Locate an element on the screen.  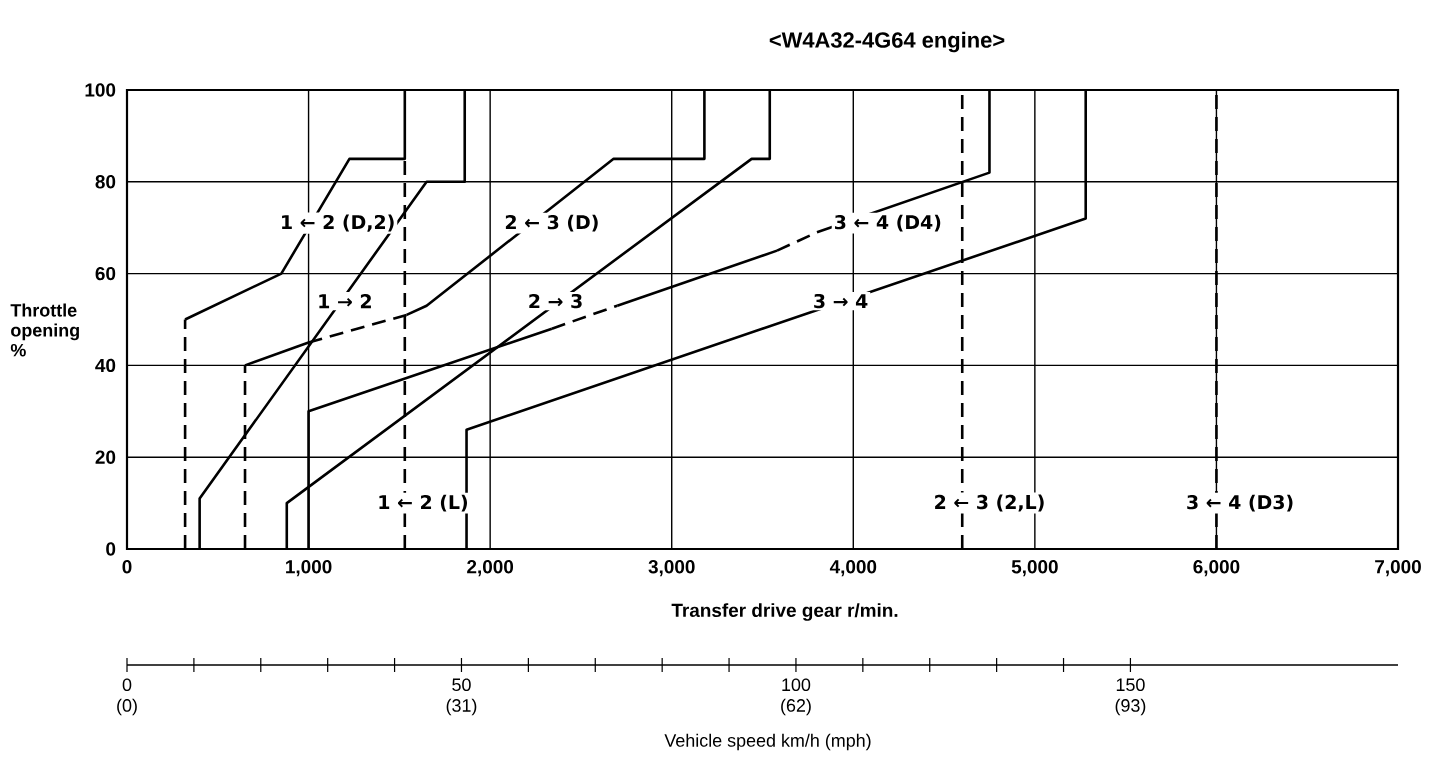
x-tick-label: 7,000 is located at coordinates (1398, 568).